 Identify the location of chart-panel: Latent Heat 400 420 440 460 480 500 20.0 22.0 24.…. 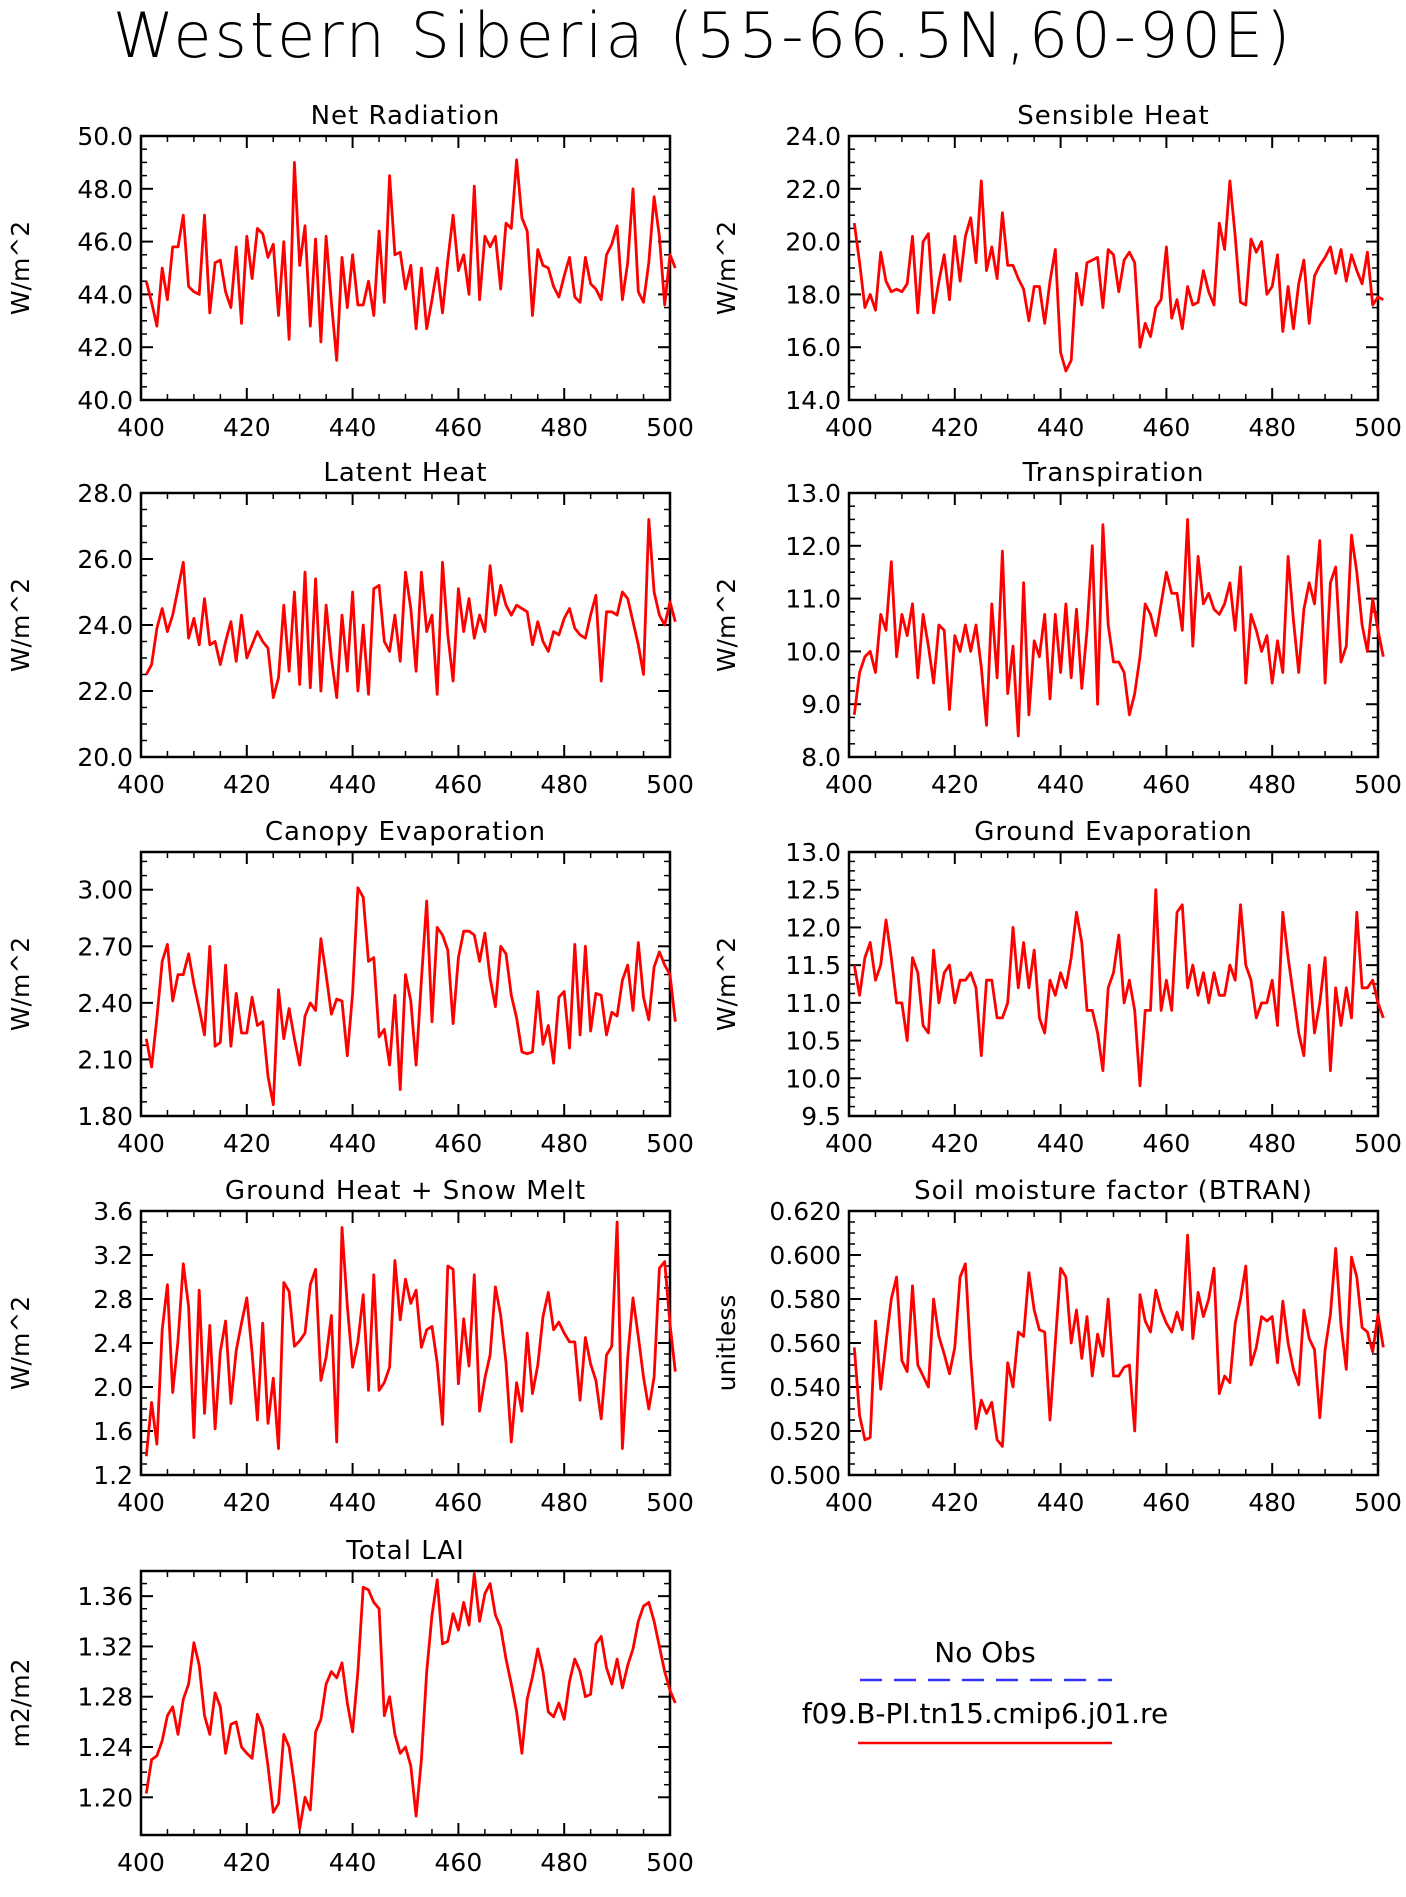
(350, 628).